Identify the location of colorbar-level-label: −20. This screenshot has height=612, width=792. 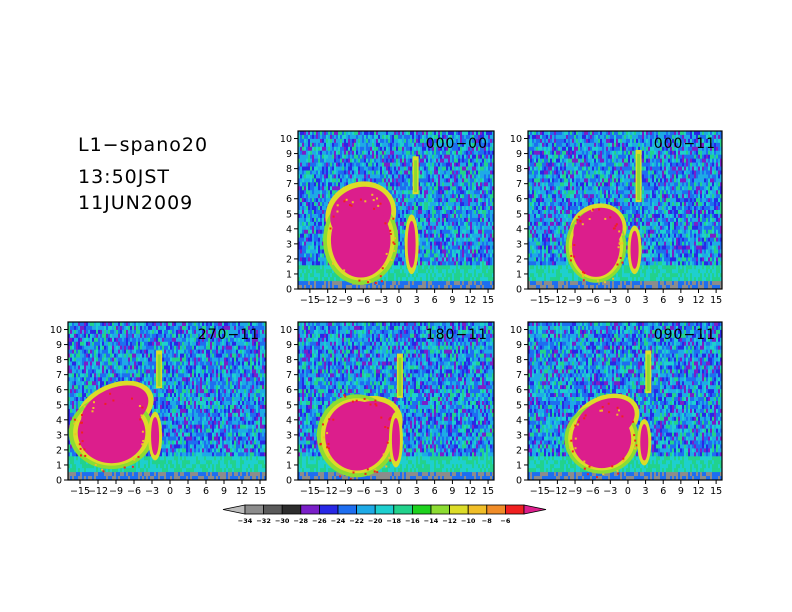
(375, 521).